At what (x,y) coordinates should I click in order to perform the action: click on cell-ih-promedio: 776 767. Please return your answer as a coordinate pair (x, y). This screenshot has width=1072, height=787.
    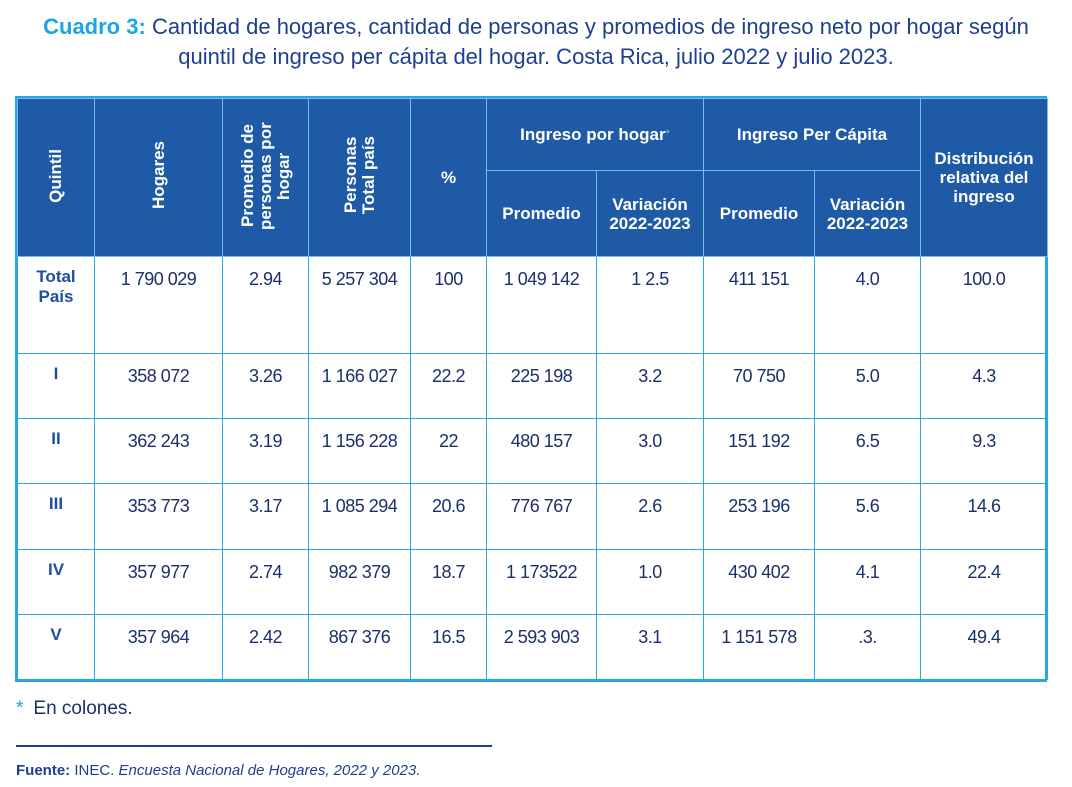
    Looking at the image, I should click on (541, 516).